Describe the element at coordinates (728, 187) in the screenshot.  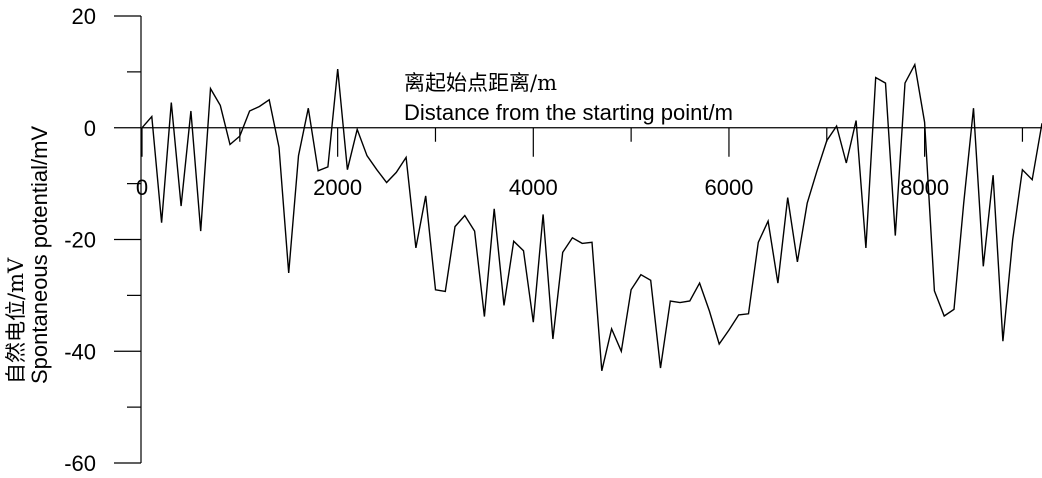
I see `x-tick-label: 6000` at that location.